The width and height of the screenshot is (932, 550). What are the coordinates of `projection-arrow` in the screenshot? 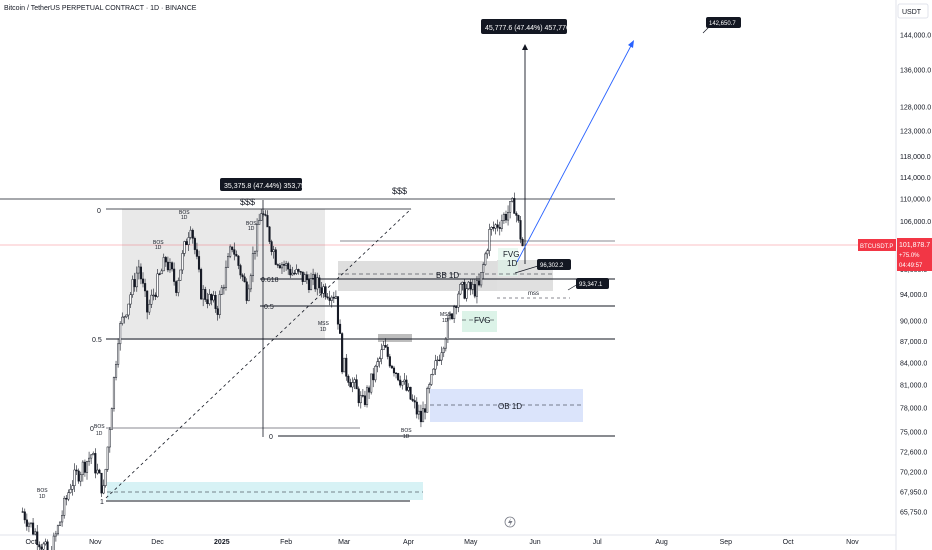 It's located at (631, 44).